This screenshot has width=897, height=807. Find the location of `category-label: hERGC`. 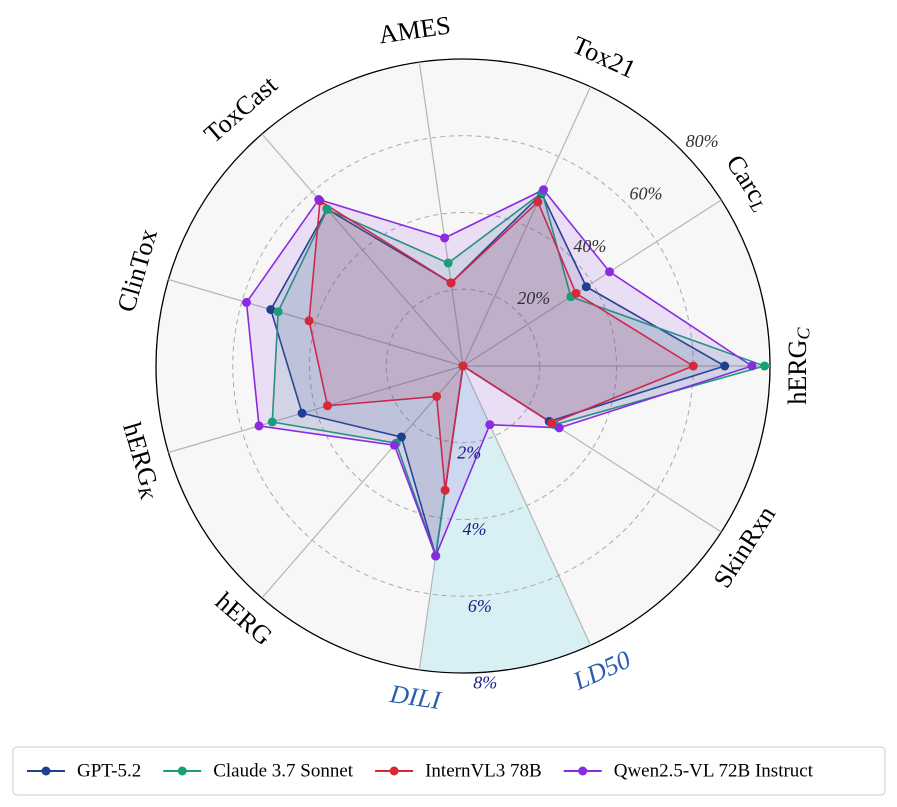

category-label: hERGC is located at coordinates (798, 366).